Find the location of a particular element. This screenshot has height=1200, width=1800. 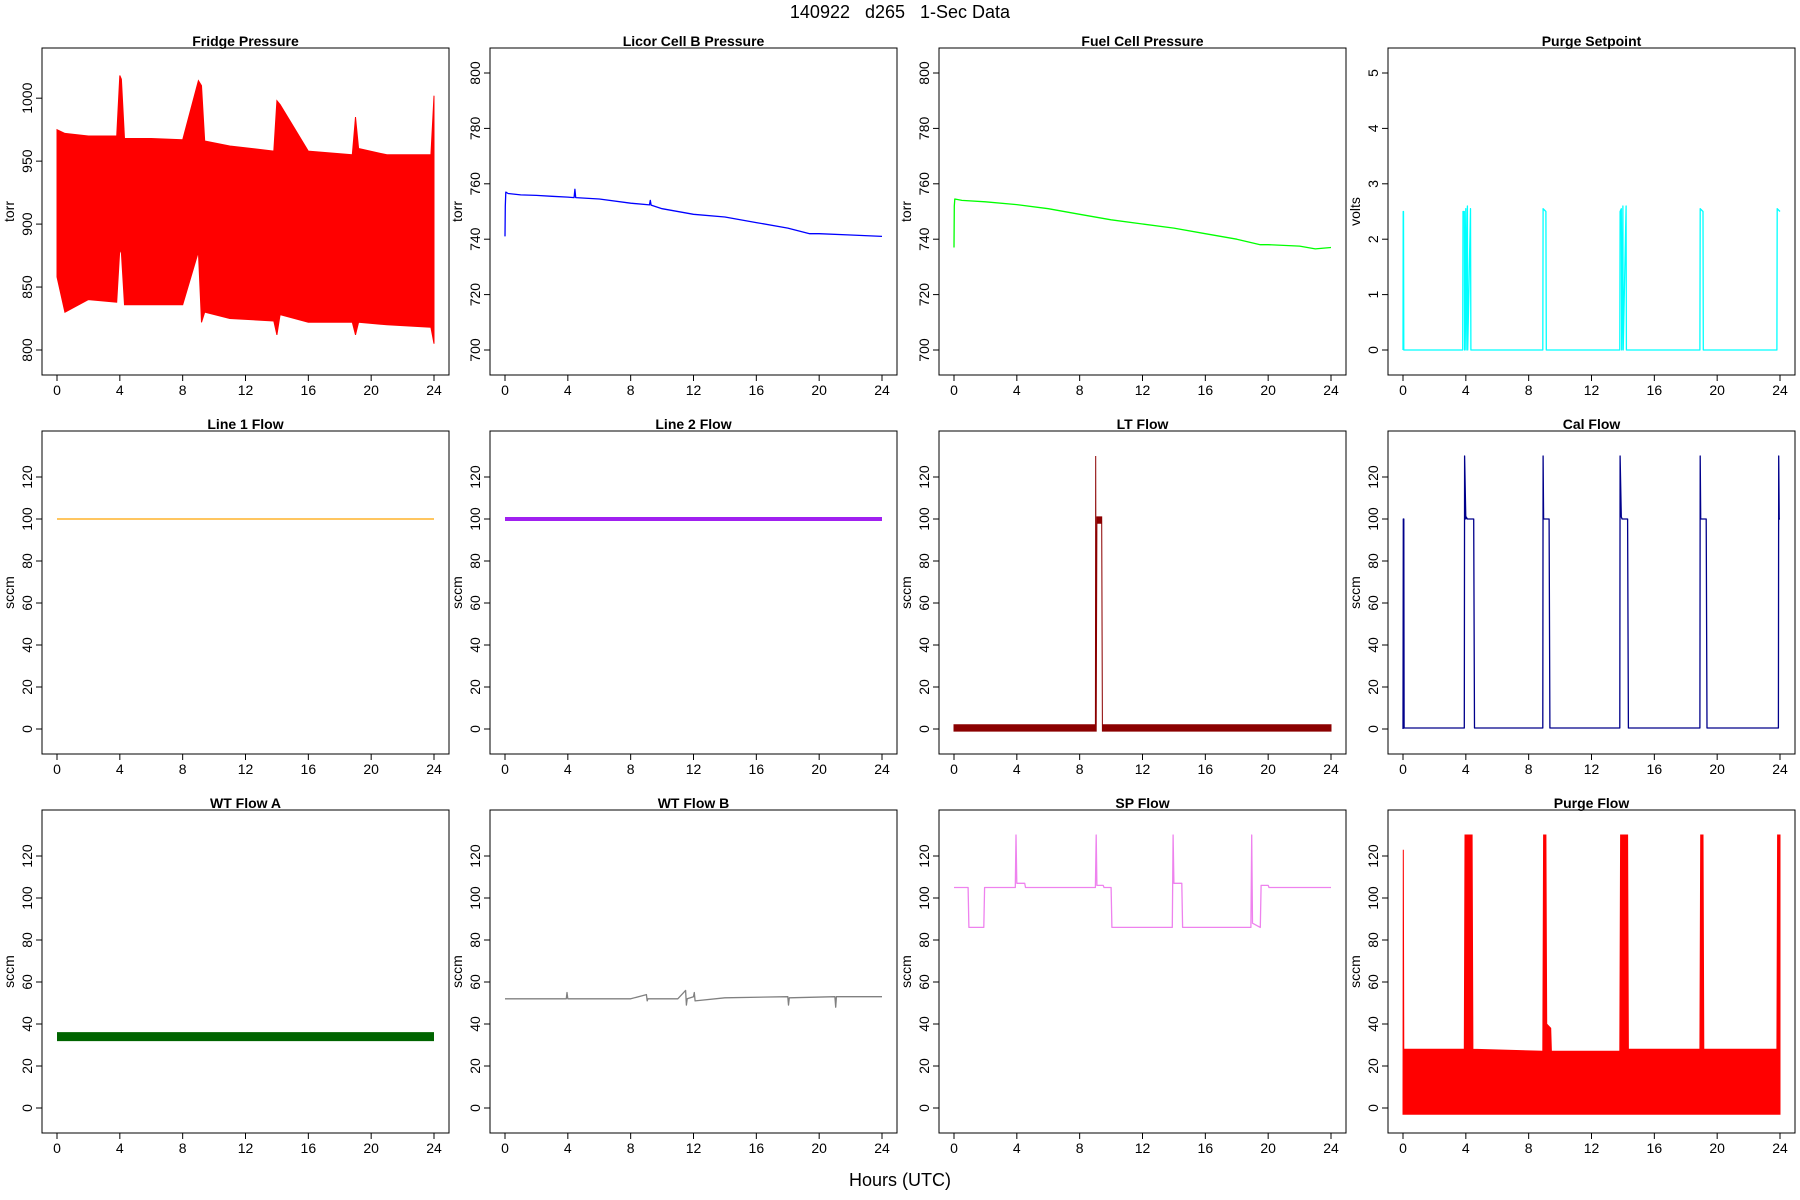

panel-title: Licor Cell B Pressure is located at coordinates (694, 41).